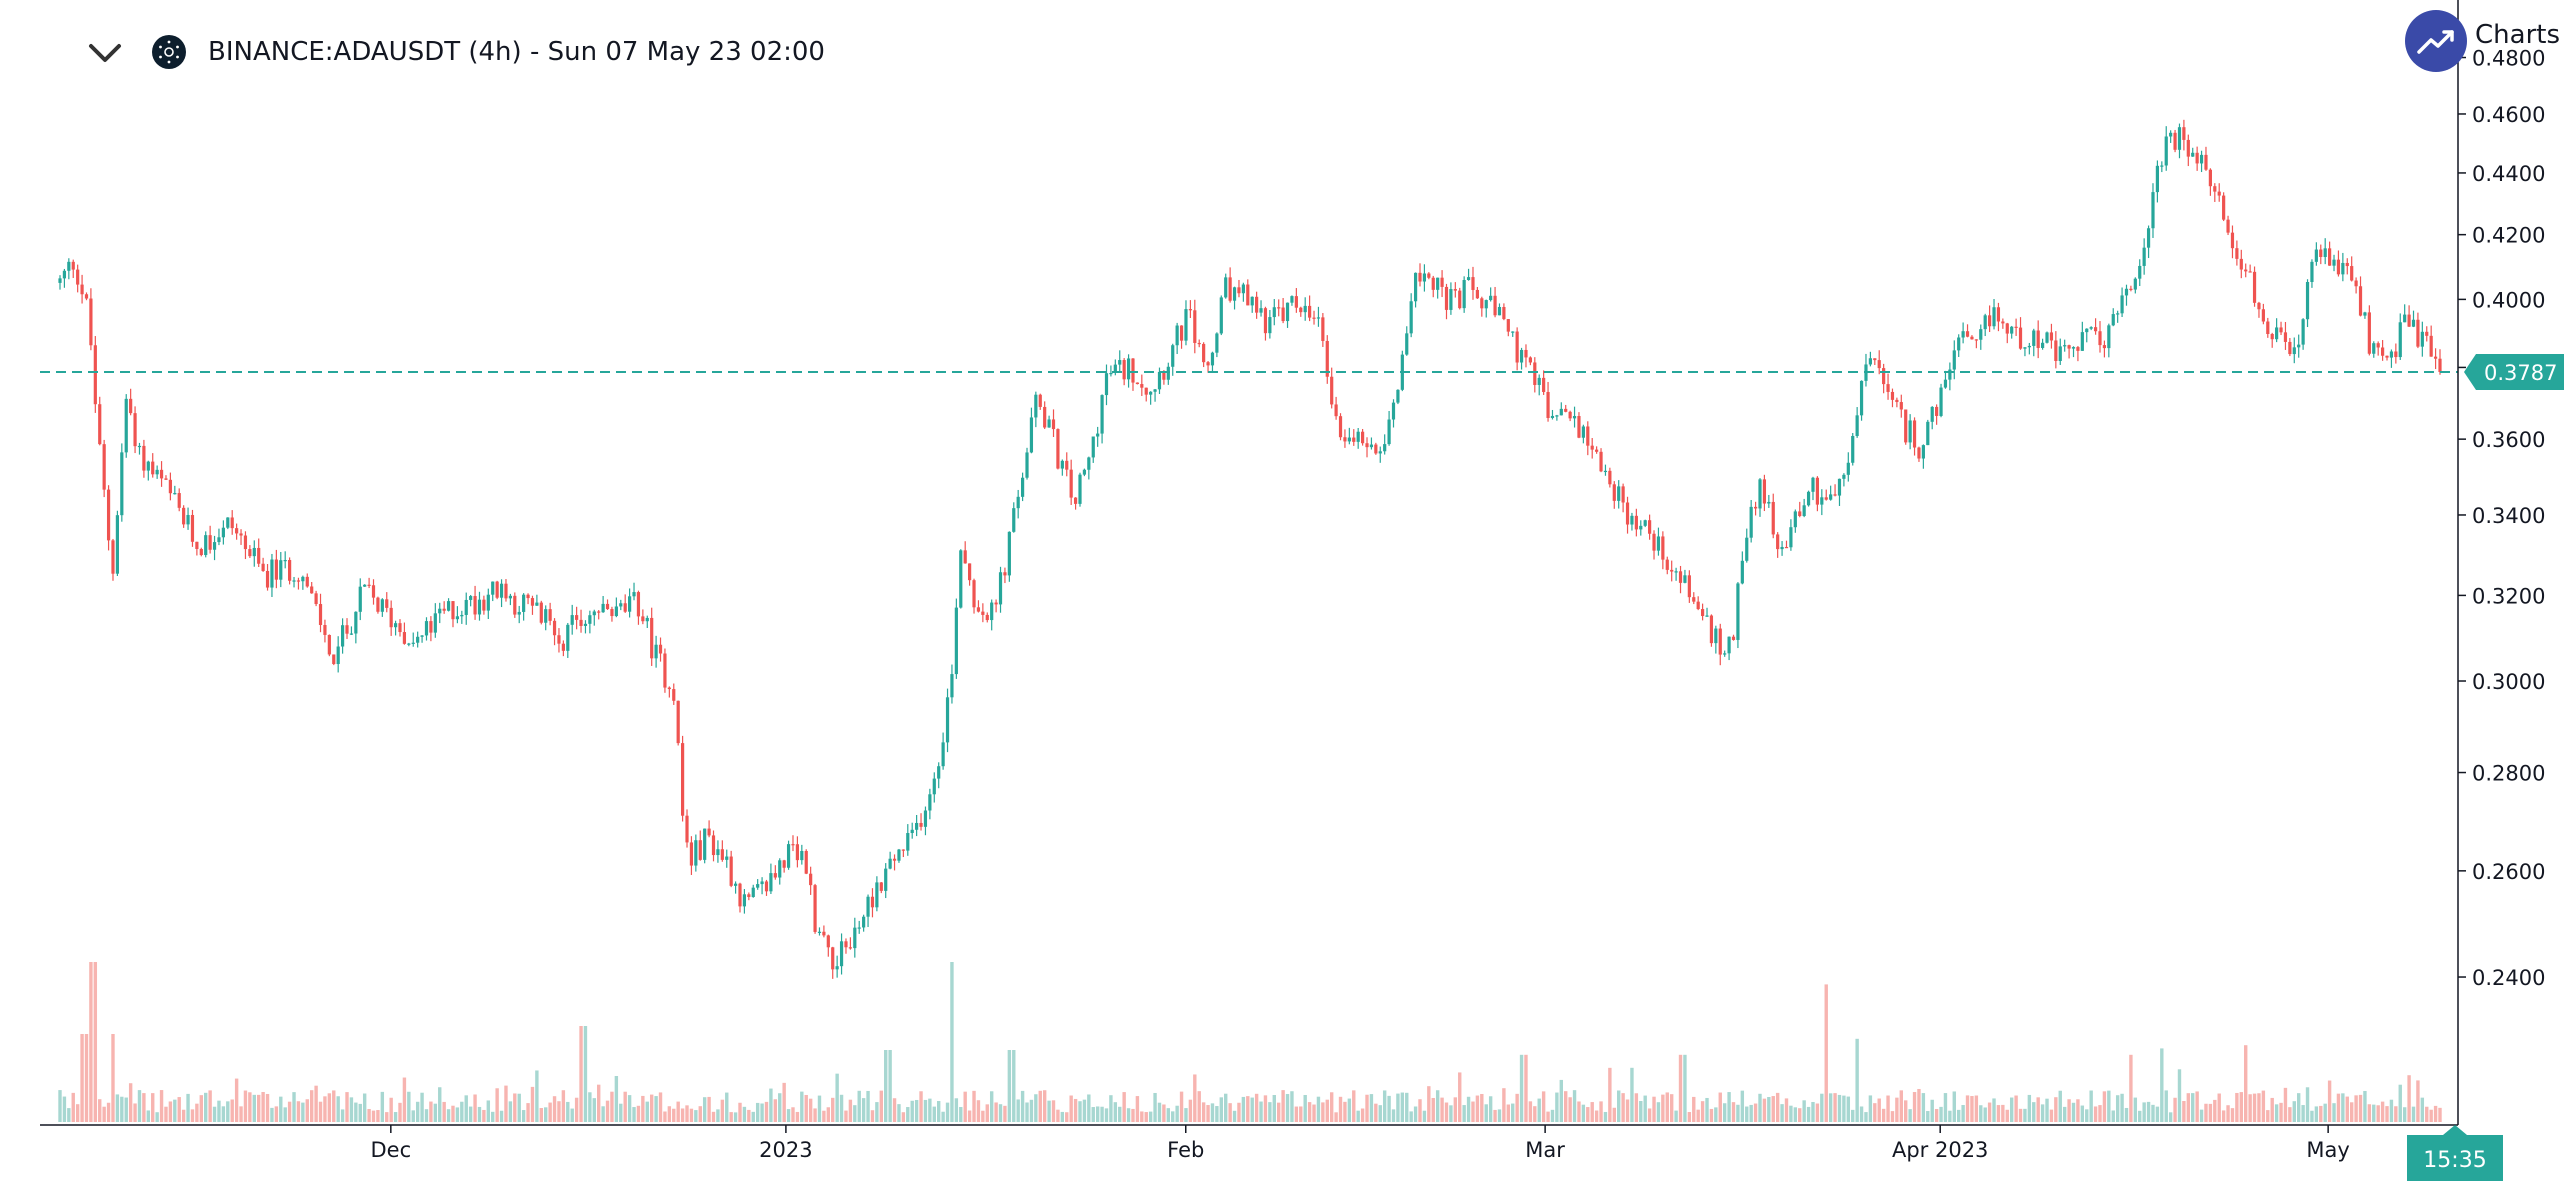  What do you see at coordinates (105, 52) in the screenshot?
I see `chevron-down-icon` at bounding box center [105, 52].